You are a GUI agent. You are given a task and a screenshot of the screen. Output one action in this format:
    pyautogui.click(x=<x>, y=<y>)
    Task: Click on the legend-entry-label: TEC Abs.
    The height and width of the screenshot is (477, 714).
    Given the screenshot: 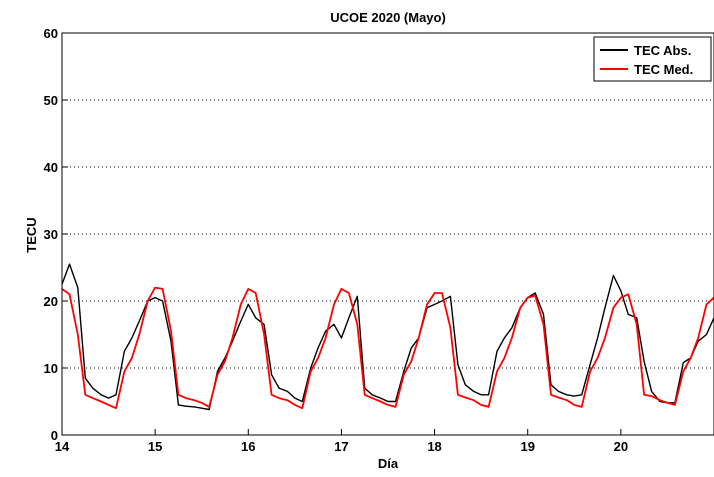 What is the action you would take?
    pyautogui.click(x=662, y=50)
    